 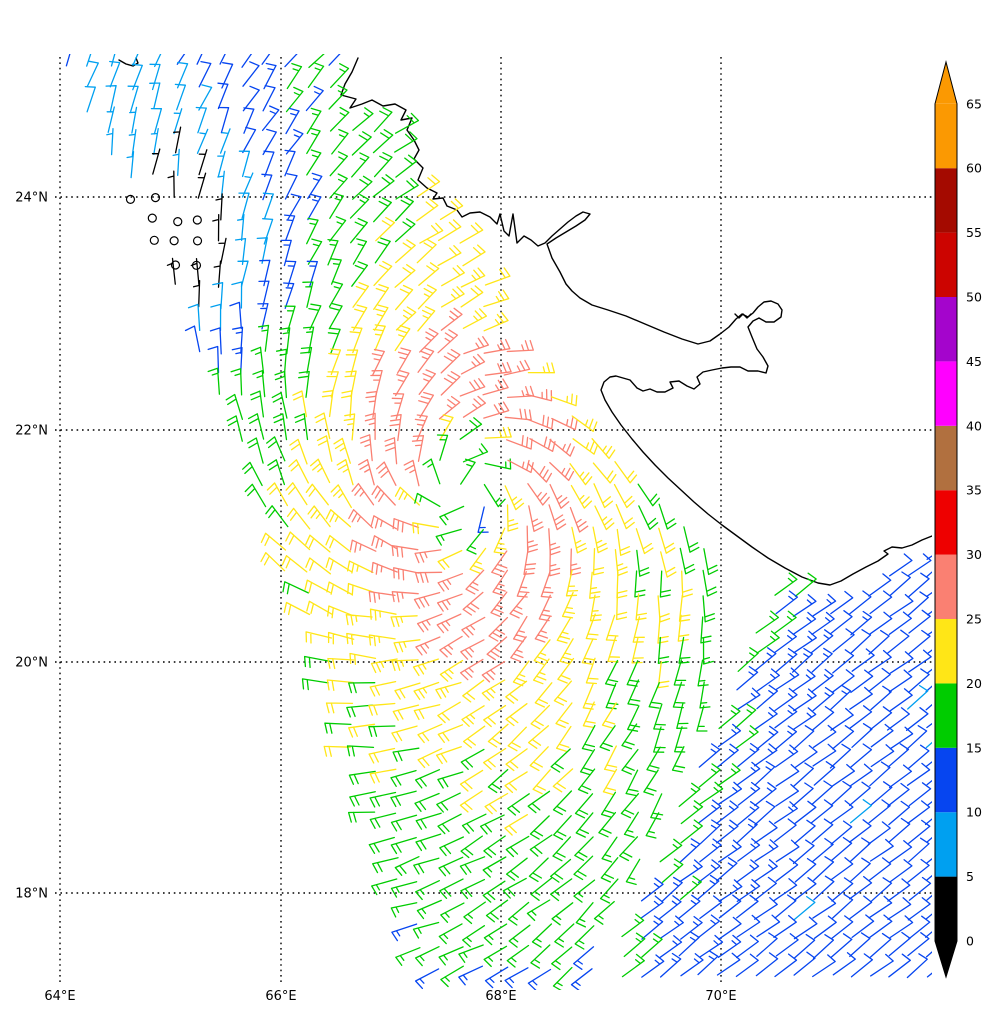 I want to click on y-axis-label: 24°N, so click(x=31, y=198).